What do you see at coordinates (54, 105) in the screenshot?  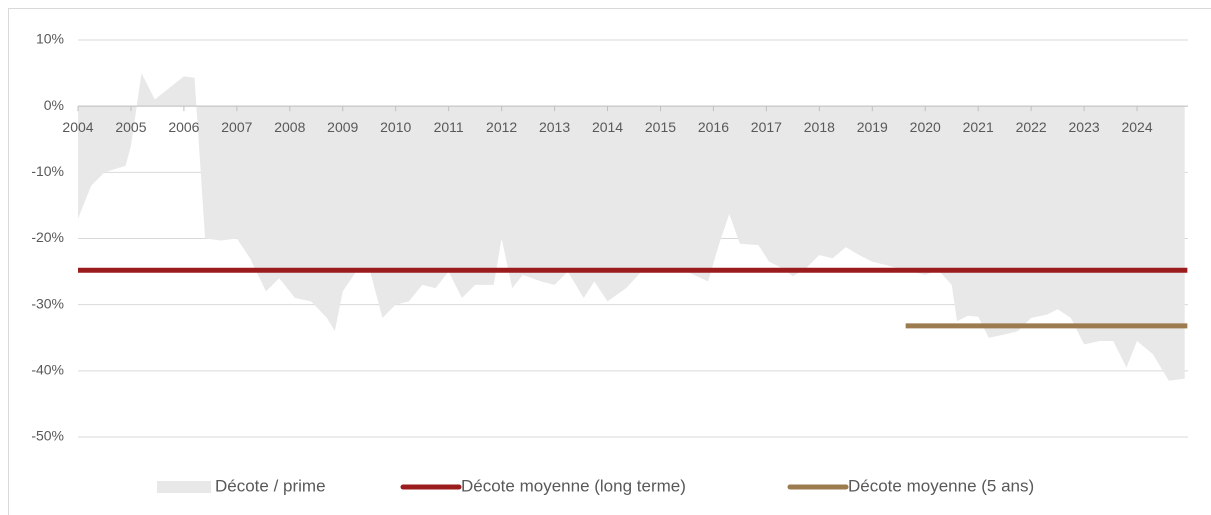 I see `y-tick-label: 0%` at bounding box center [54, 105].